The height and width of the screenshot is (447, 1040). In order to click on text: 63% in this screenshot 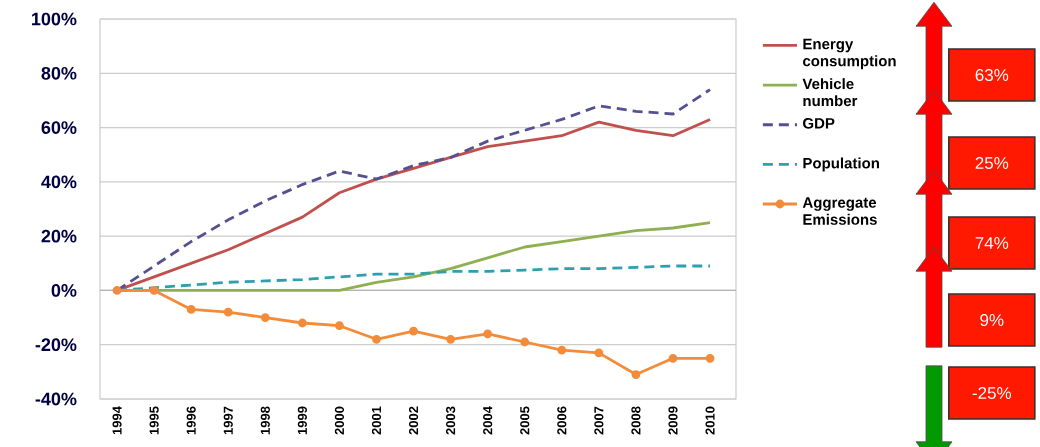, I will do `click(992, 75)`.